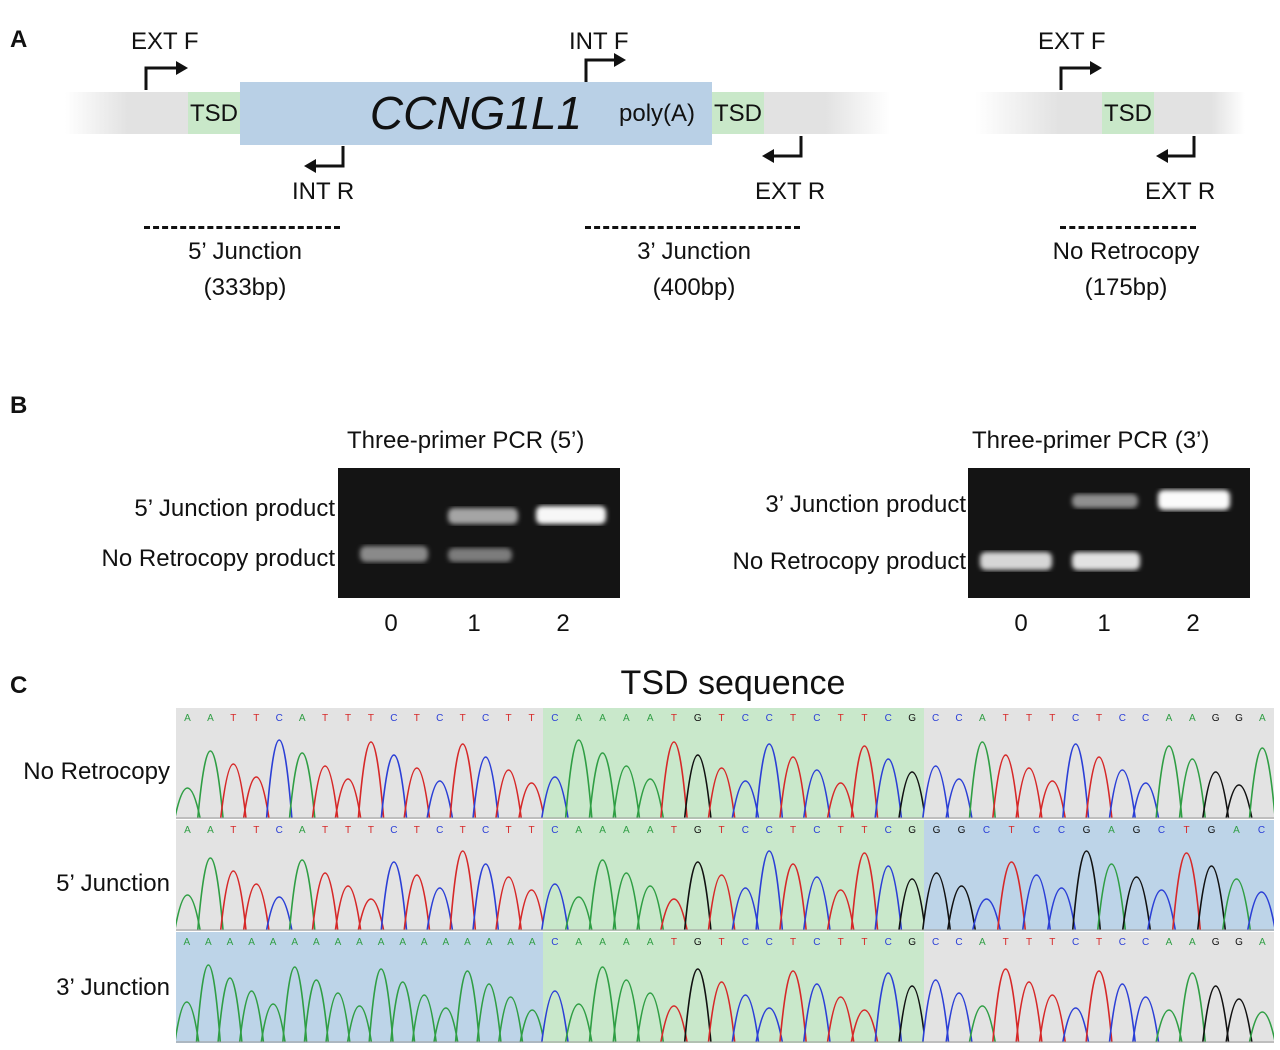 The image size is (1280, 1050). Describe the element at coordinates (19, 405) in the screenshot. I see `panel-label-b: B` at that location.